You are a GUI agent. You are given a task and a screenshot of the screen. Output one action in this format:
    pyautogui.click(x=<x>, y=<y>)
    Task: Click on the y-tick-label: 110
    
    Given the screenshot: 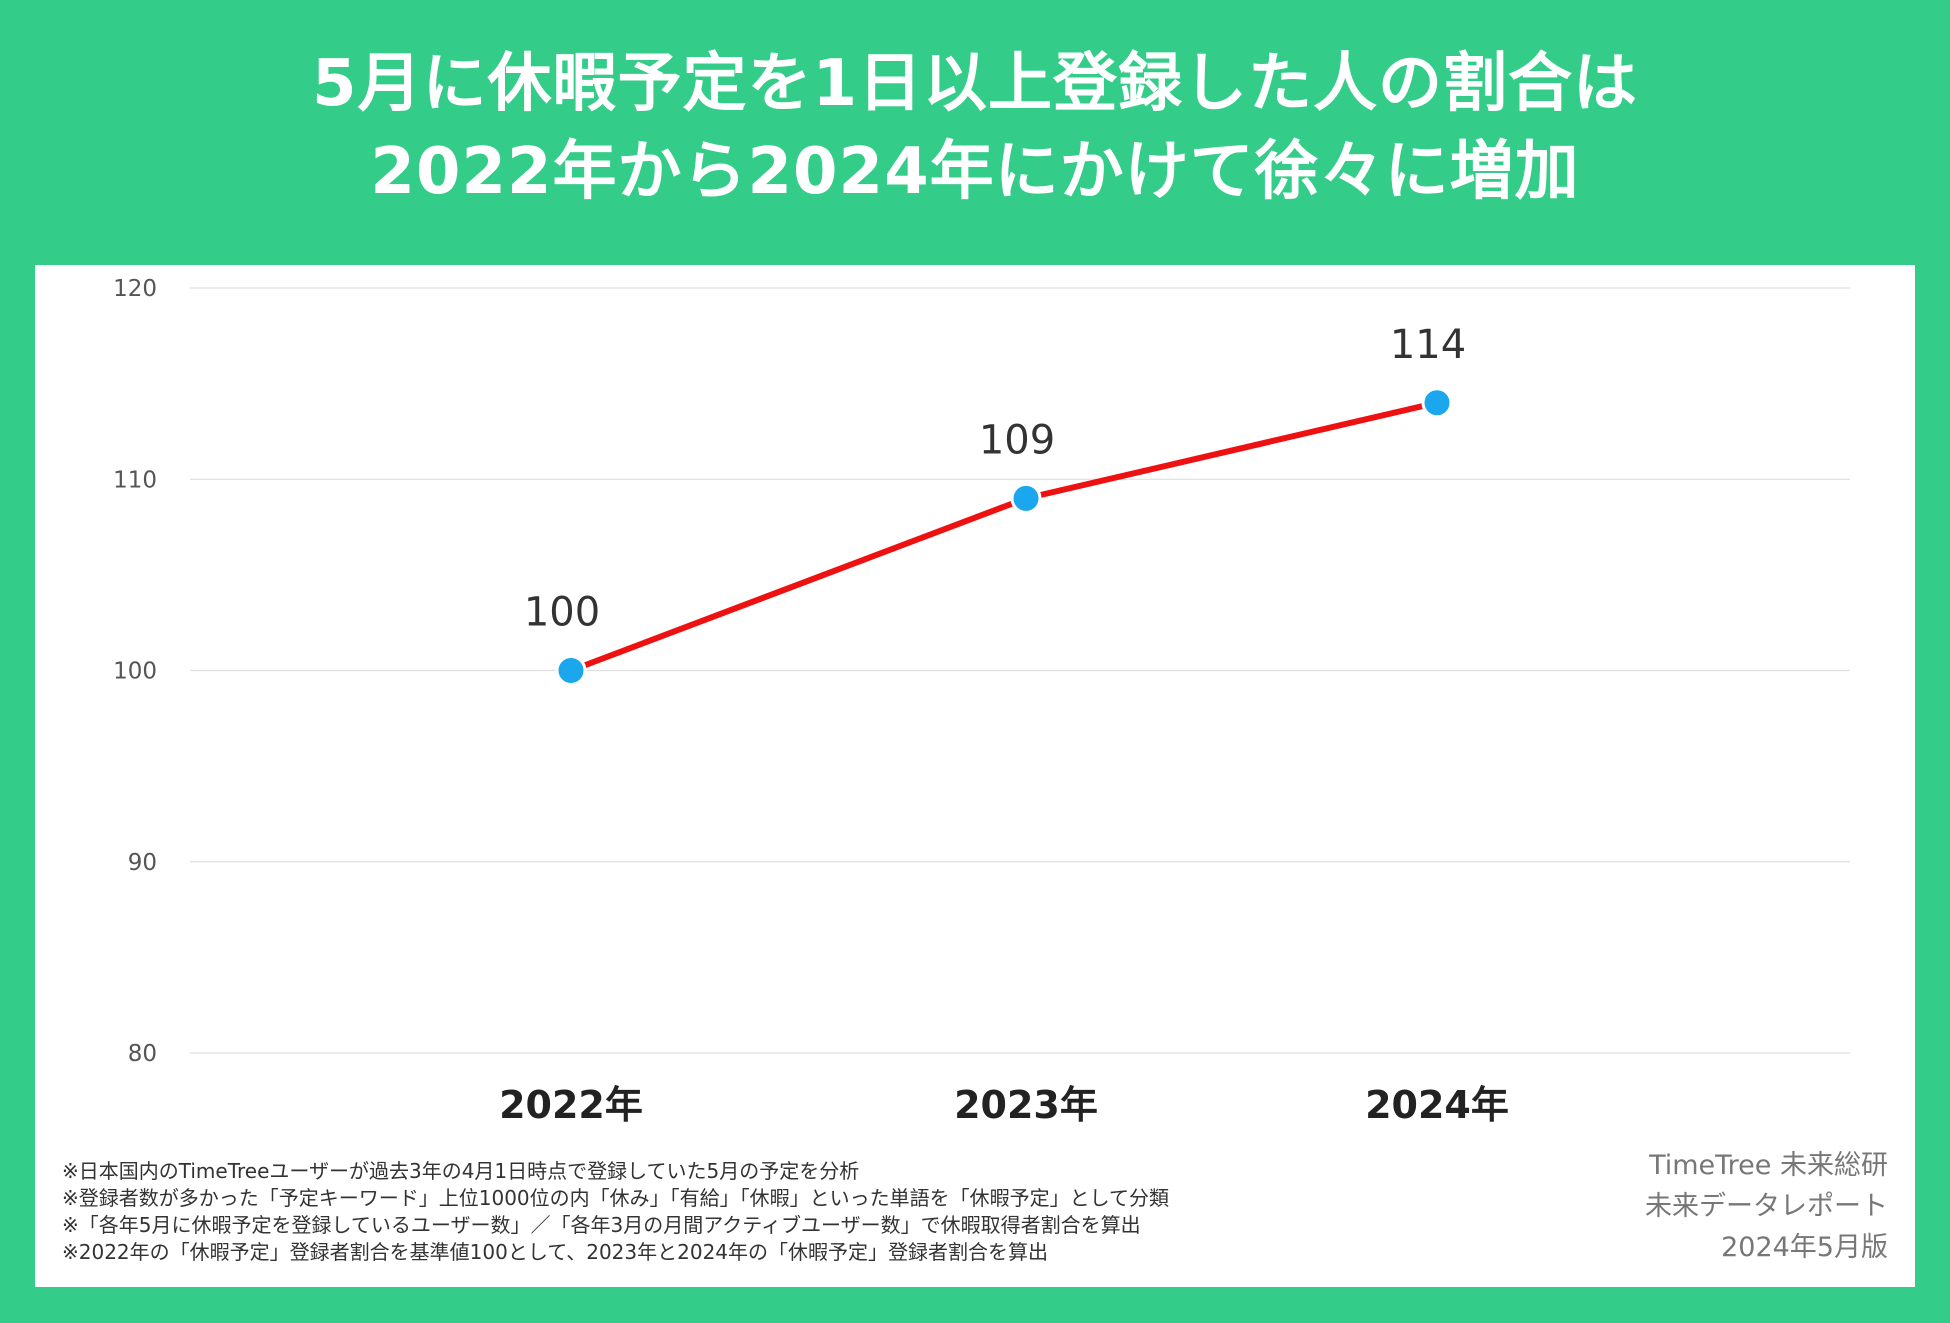 What is the action you would take?
    pyautogui.click(x=135, y=480)
    